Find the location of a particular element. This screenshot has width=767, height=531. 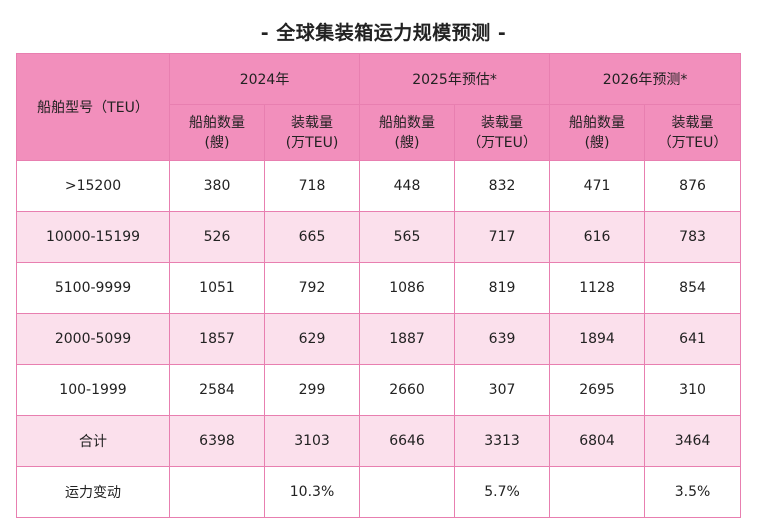

table-cell: 717 is located at coordinates (502, 237).